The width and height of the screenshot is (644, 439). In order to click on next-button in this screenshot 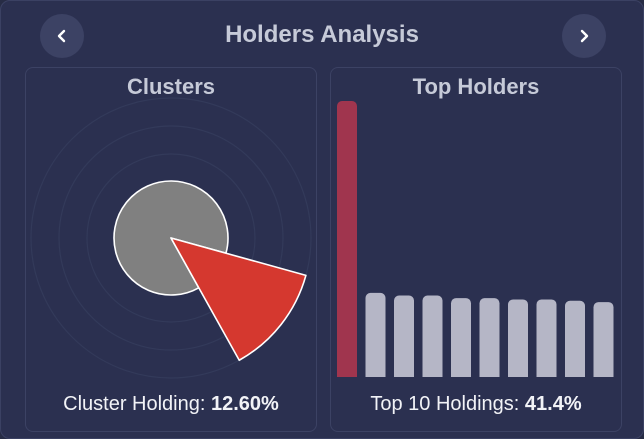, I will do `click(584, 36)`.